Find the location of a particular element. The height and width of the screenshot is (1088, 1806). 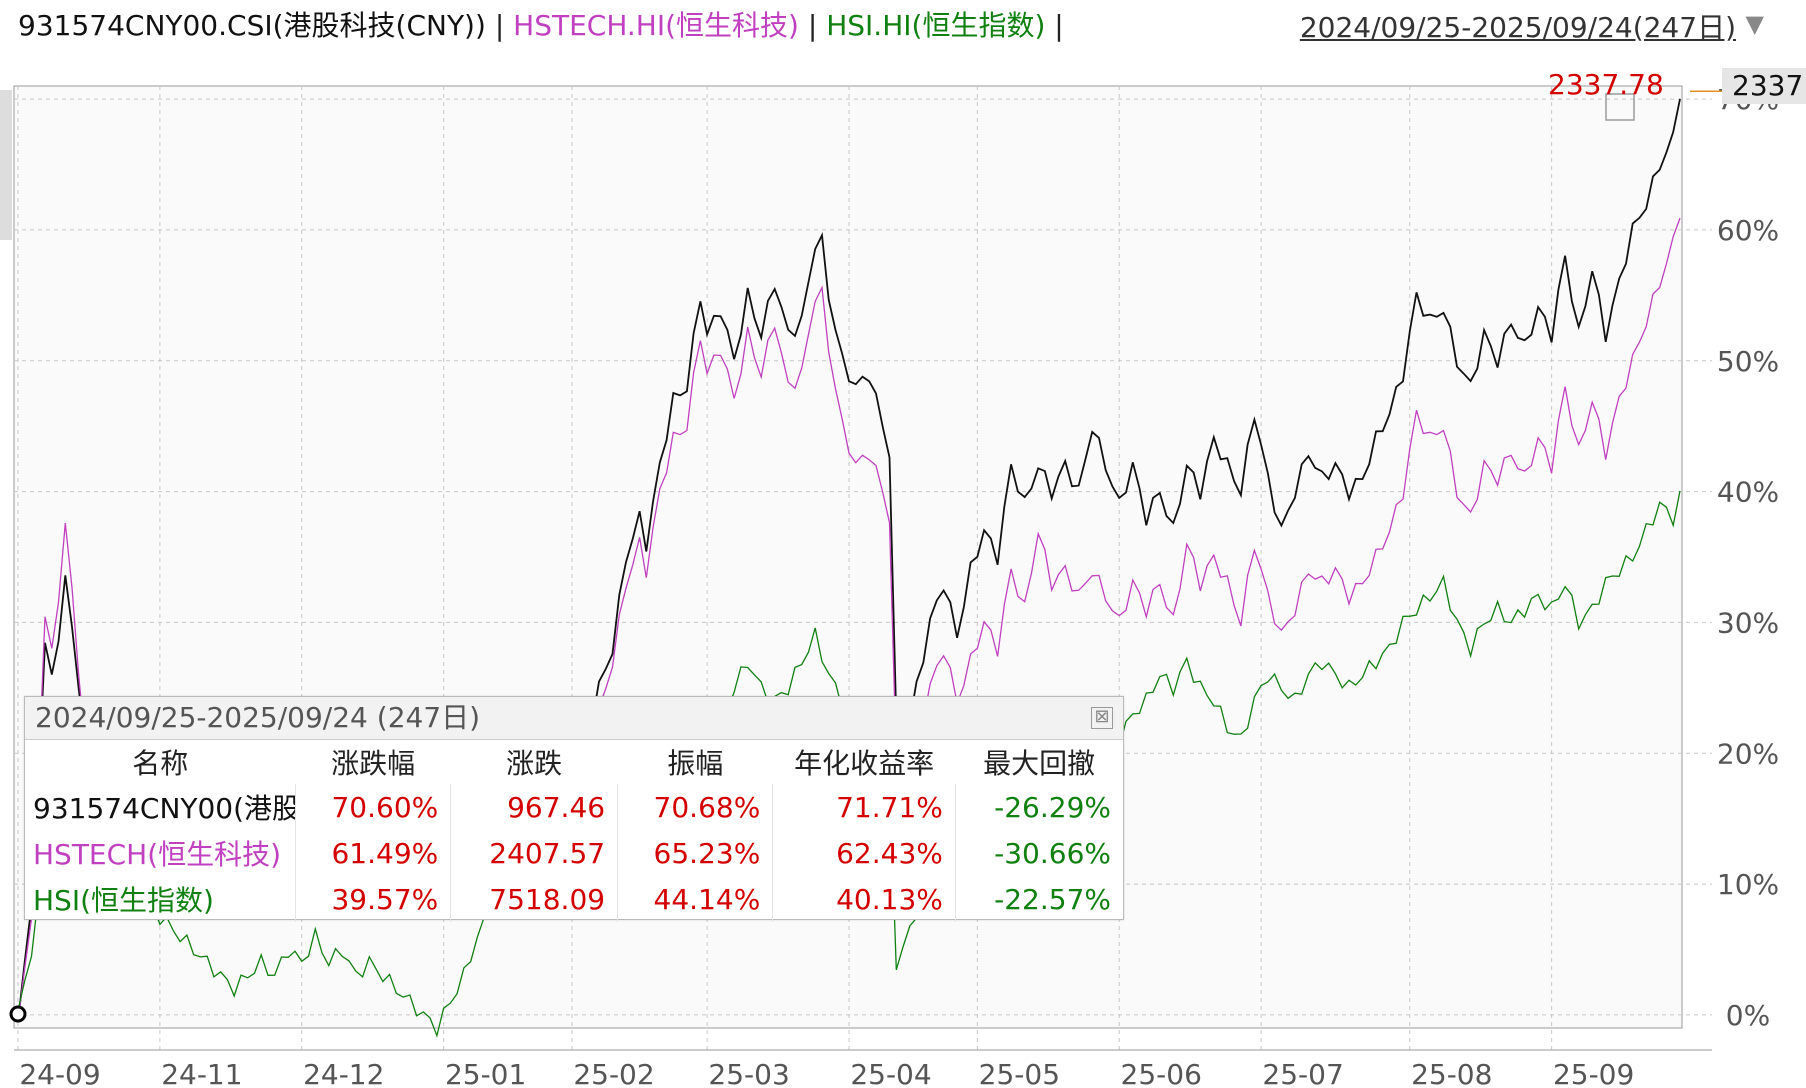

column-header: 最大回撤 is located at coordinates (1039, 763).